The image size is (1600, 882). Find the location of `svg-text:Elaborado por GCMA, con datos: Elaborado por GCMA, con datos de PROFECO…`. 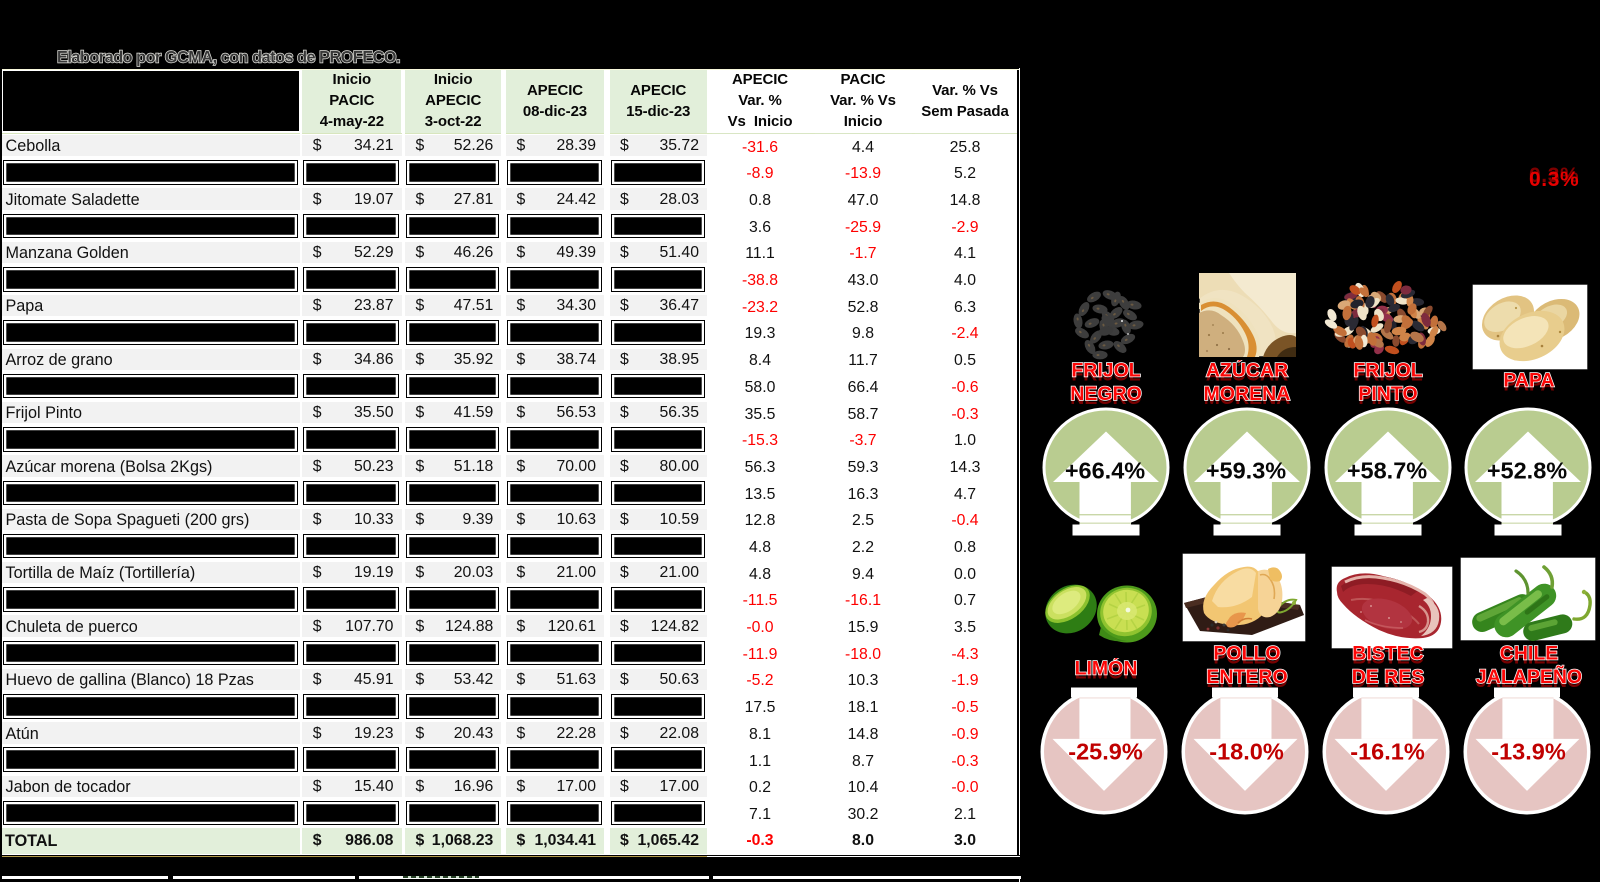

svg-text:Elaborado por GCMA, con datos: Elaborado por GCMA, con datos de PROFECO… is located at coordinates (228, 58).